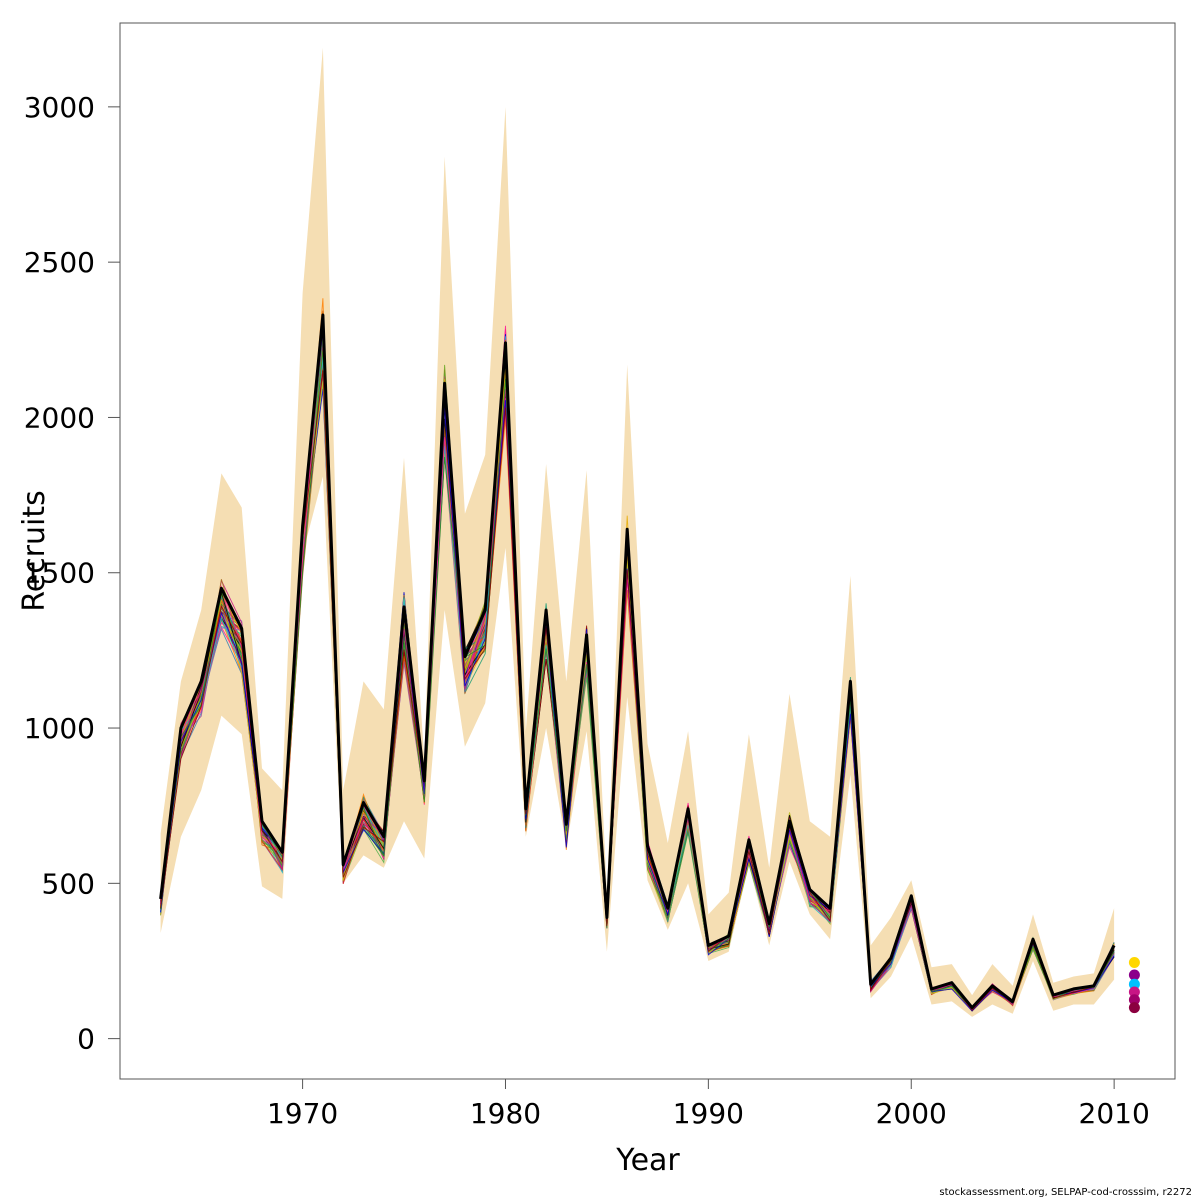 The height and width of the screenshot is (1200, 1200). What do you see at coordinates (911, 1113) in the screenshot?
I see `x-tick-label: 2000` at bounding box center [911, 1113].